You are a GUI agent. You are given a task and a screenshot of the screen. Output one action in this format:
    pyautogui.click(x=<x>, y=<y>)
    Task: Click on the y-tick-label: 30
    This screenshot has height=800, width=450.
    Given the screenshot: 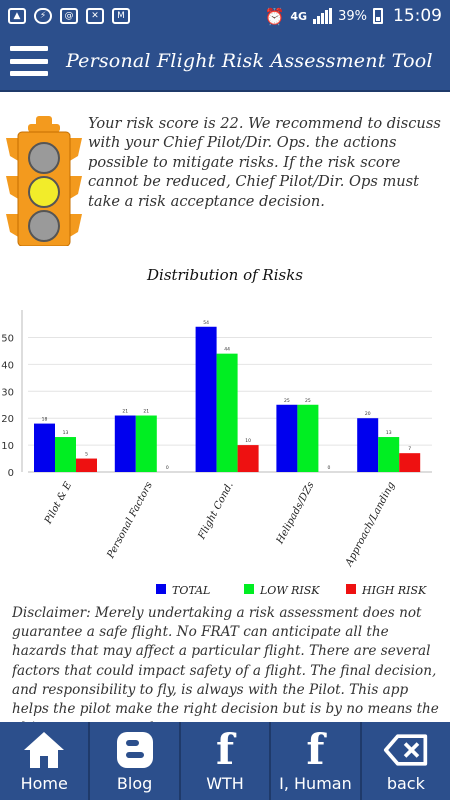 What is the action you would take?
    pyautogui.click(x=7, y=392)
    